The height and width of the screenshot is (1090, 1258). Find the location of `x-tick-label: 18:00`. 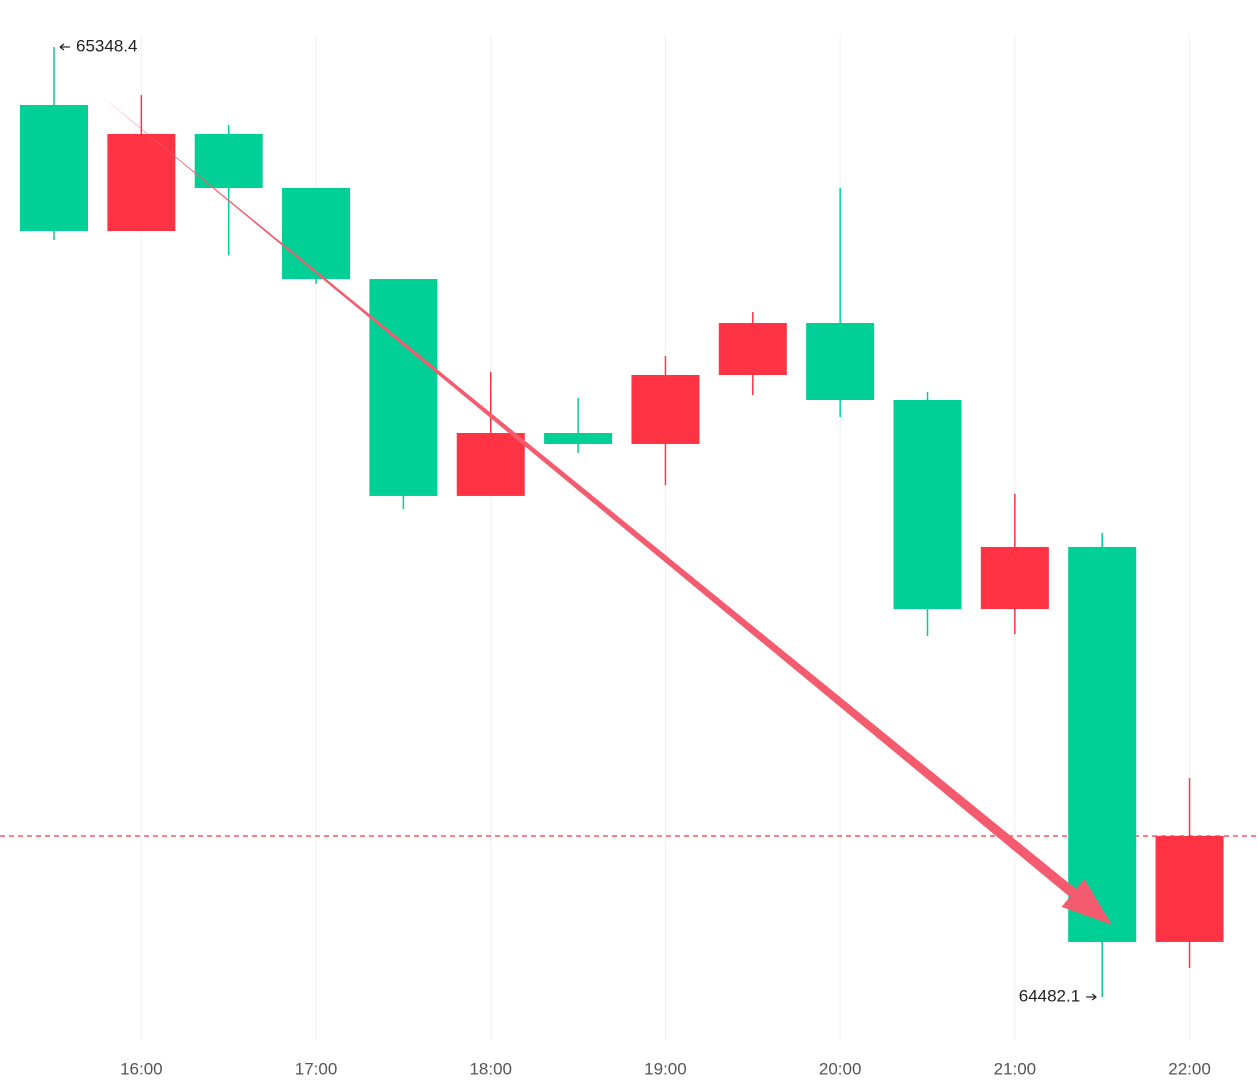

x-tick-label: 18:00 is located at coordinates (490, 1068).